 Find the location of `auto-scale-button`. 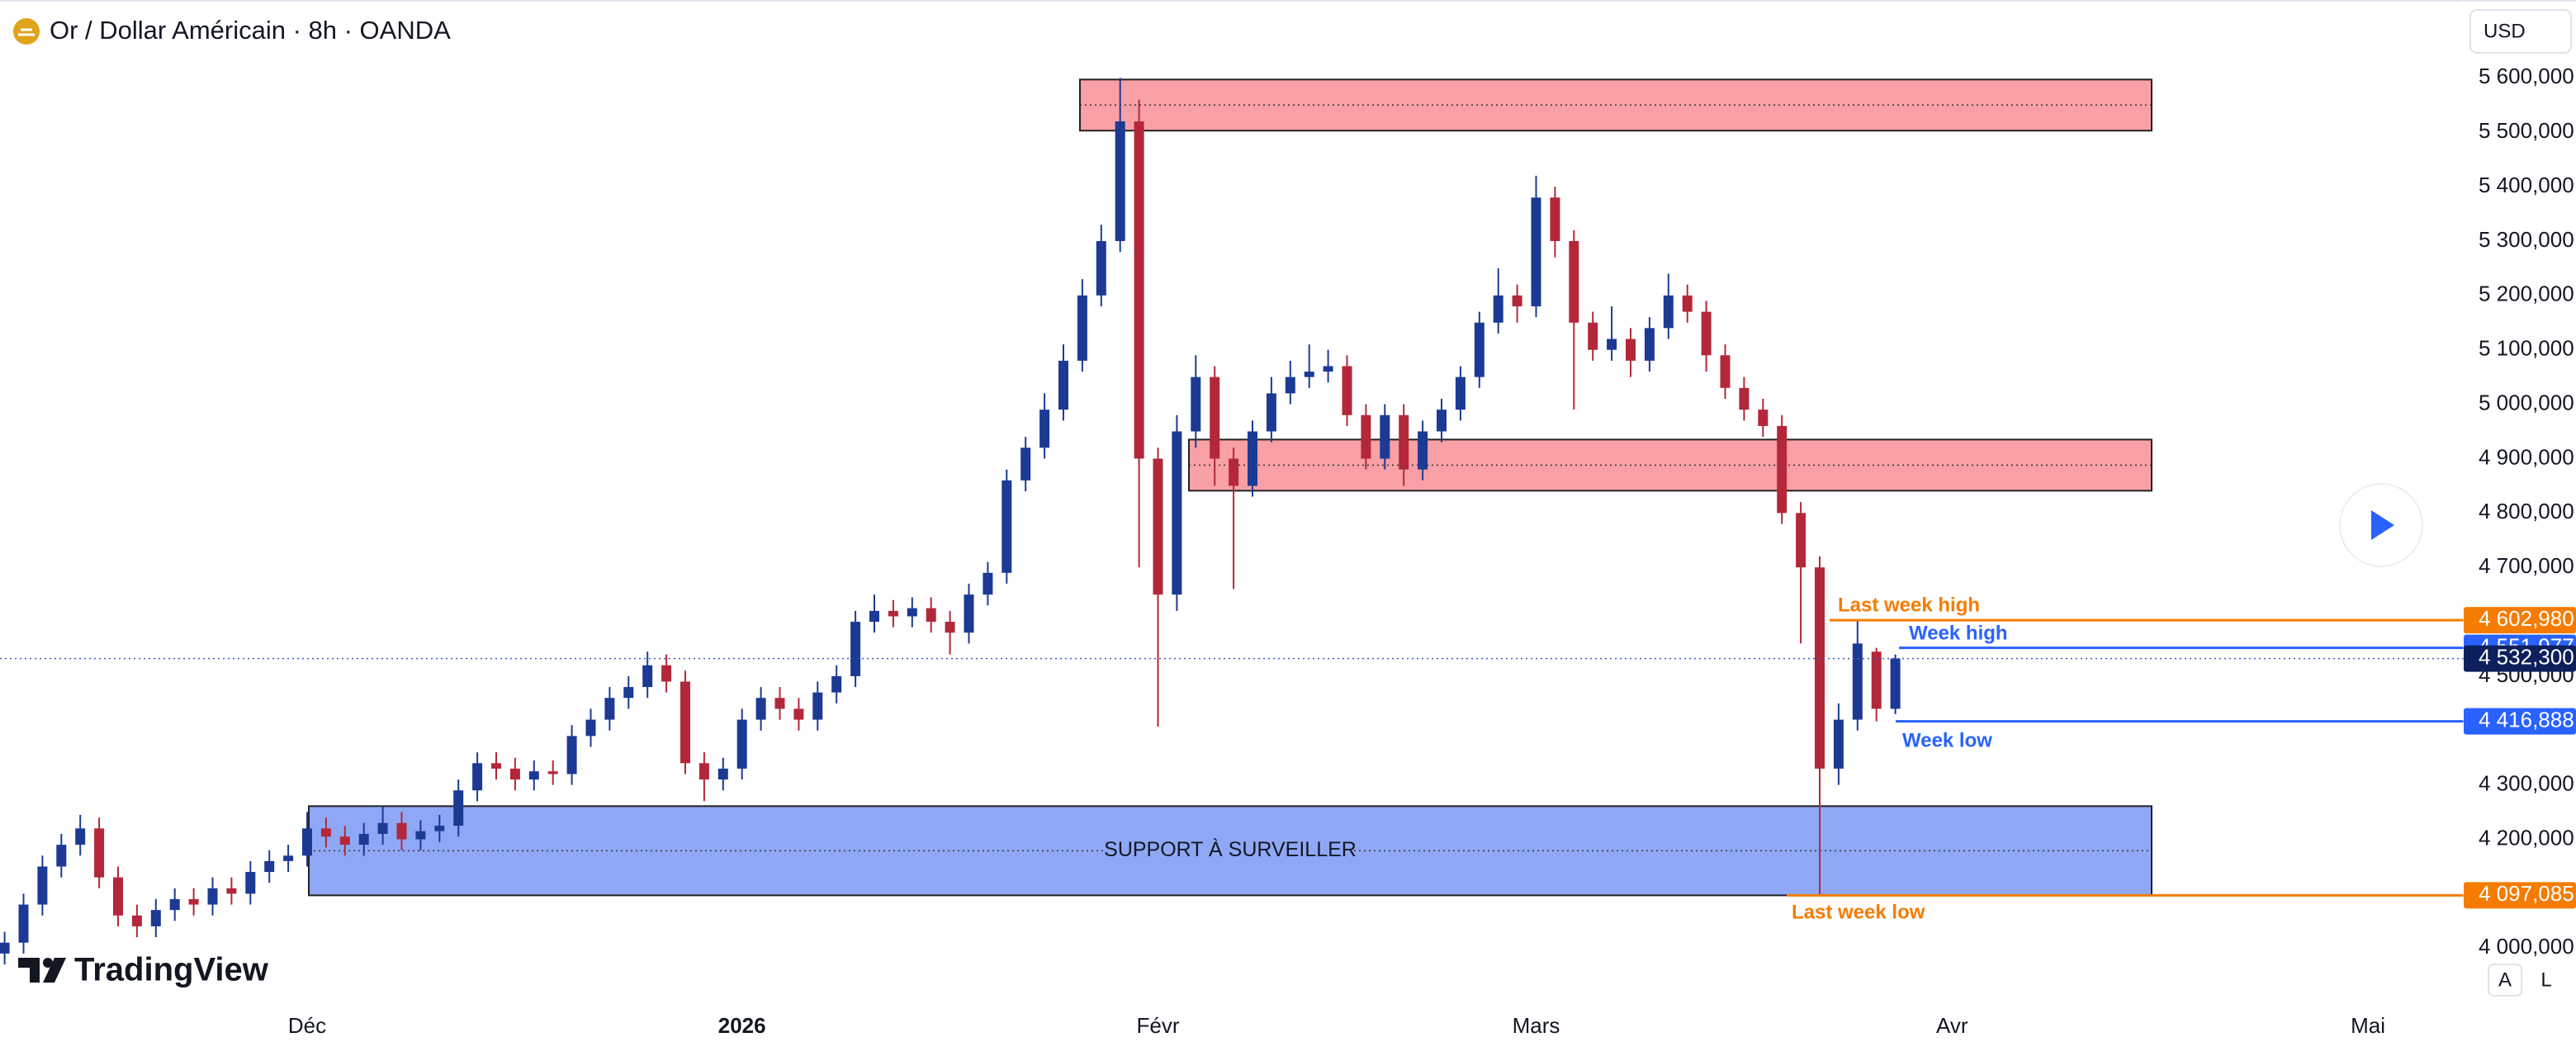

auto-scale-button is located at coordinates (2505, 980).